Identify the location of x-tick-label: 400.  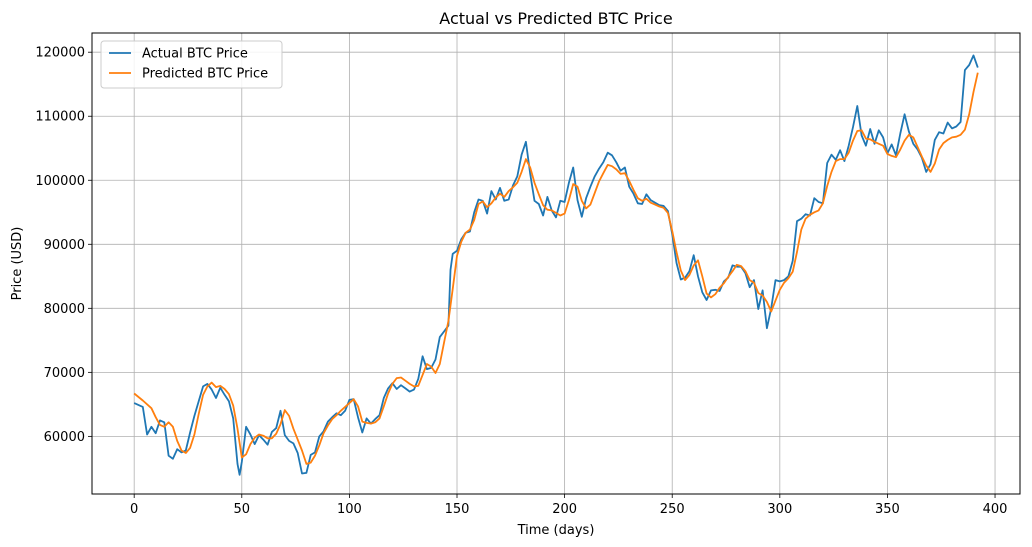
(995, 509).